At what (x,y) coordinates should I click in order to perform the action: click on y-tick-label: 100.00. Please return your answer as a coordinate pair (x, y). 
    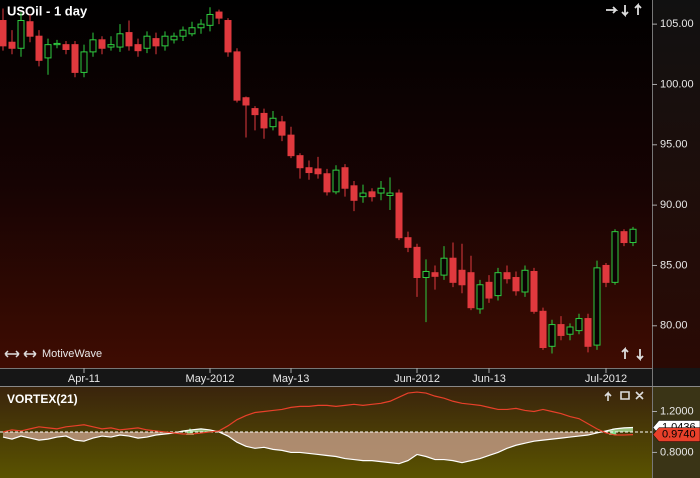
    Looking at the image, I should click on (677, 84).